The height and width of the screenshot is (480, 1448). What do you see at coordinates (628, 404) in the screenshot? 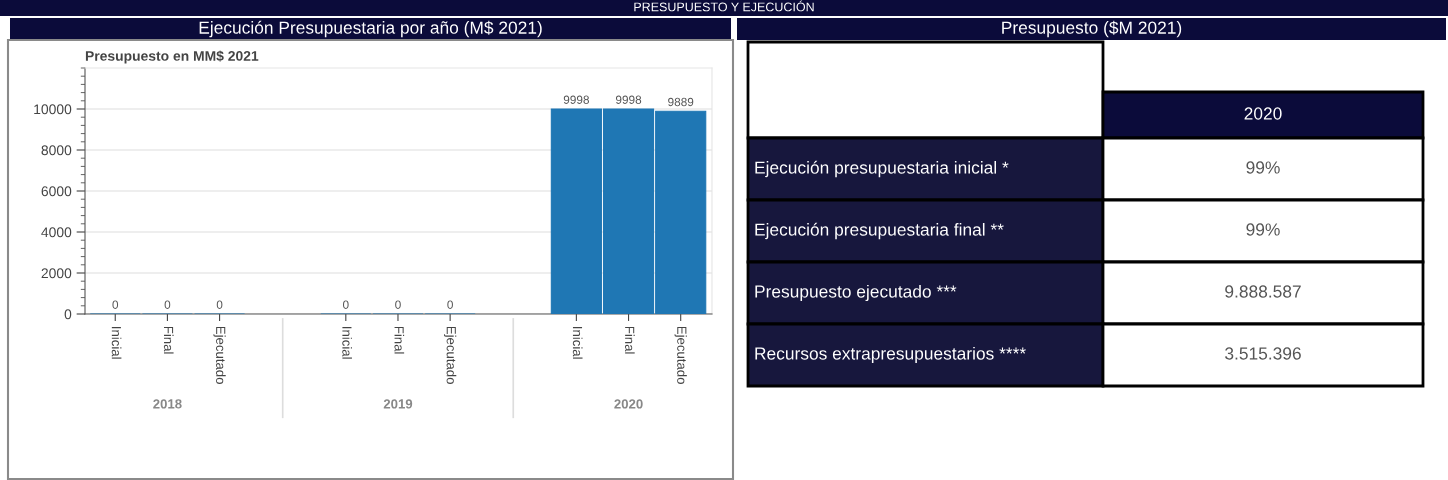
I see `text: 2020` at bounding box center [628, 404].